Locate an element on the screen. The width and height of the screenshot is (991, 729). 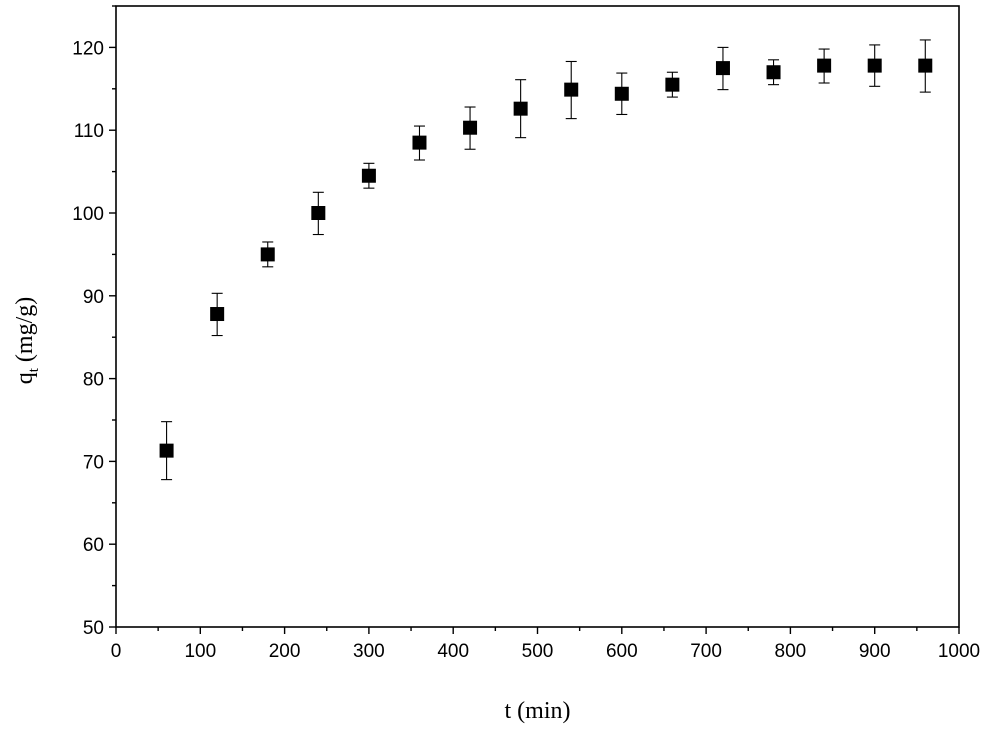
y-axis-title-subscript: t is located at coordinates (34, 369).